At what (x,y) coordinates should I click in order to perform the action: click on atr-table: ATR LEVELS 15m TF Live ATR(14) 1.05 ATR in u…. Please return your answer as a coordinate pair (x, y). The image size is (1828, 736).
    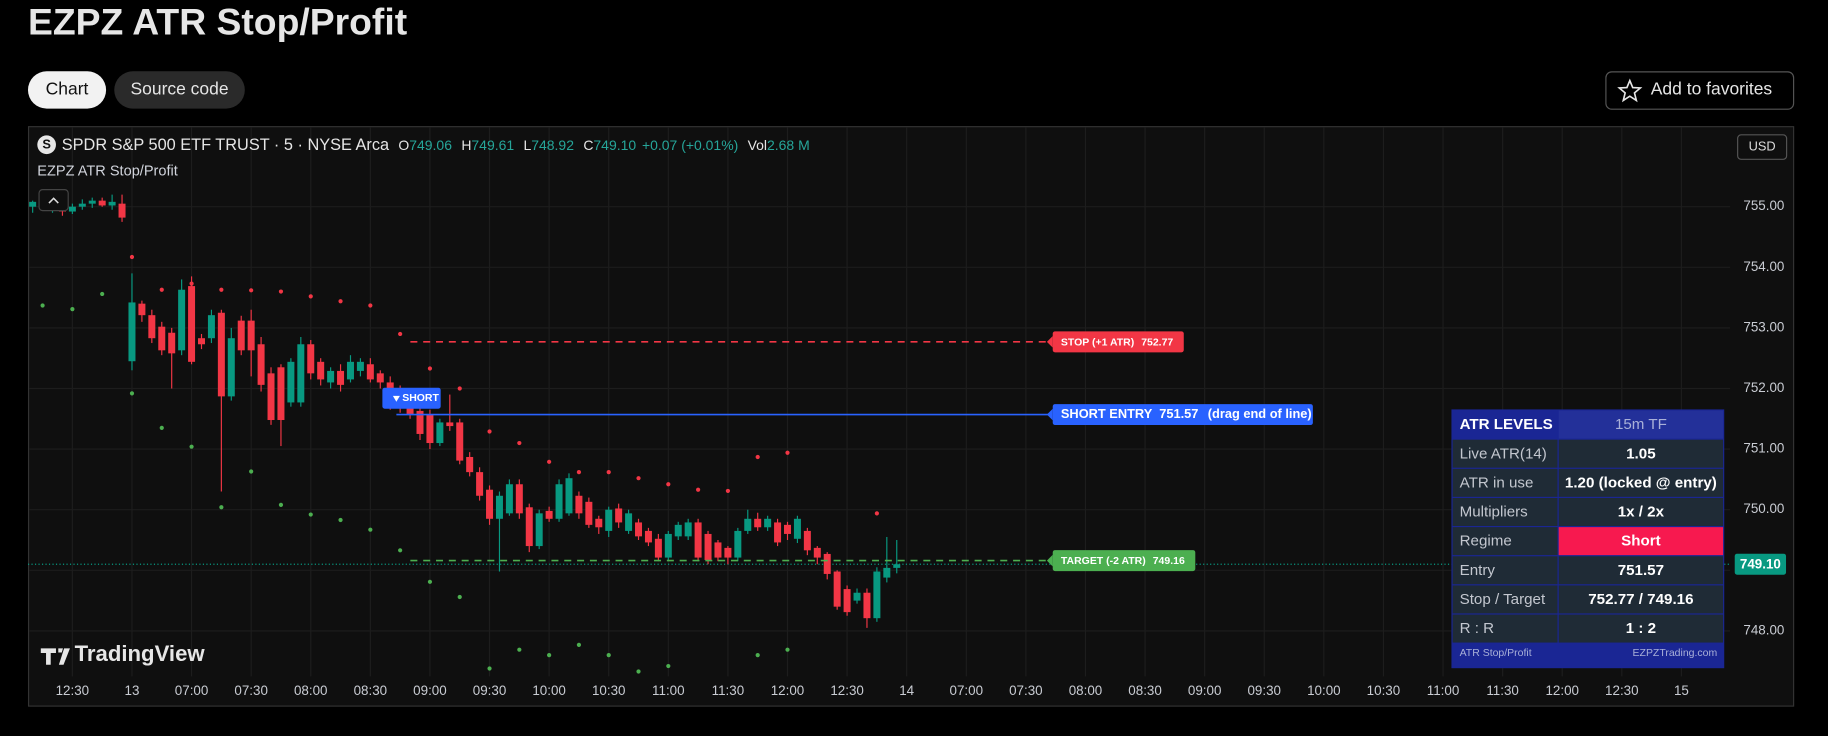
    Looking at the image, I should click on (1588, 539).